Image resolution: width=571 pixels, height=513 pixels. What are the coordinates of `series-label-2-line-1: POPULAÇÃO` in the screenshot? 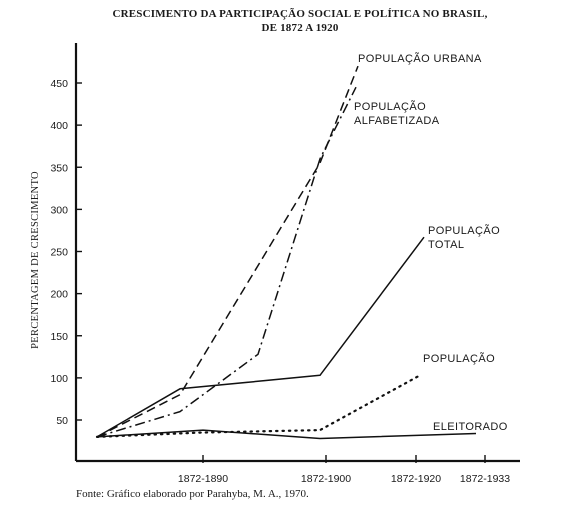 It's located at (390, 106).